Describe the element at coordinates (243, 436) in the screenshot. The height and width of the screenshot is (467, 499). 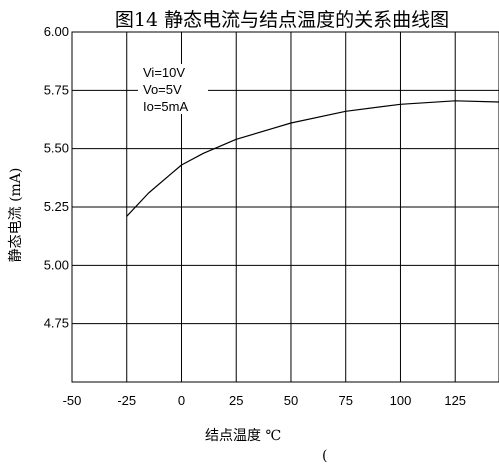
I see `x-axis-label: 结点温度 ℃` at that location.